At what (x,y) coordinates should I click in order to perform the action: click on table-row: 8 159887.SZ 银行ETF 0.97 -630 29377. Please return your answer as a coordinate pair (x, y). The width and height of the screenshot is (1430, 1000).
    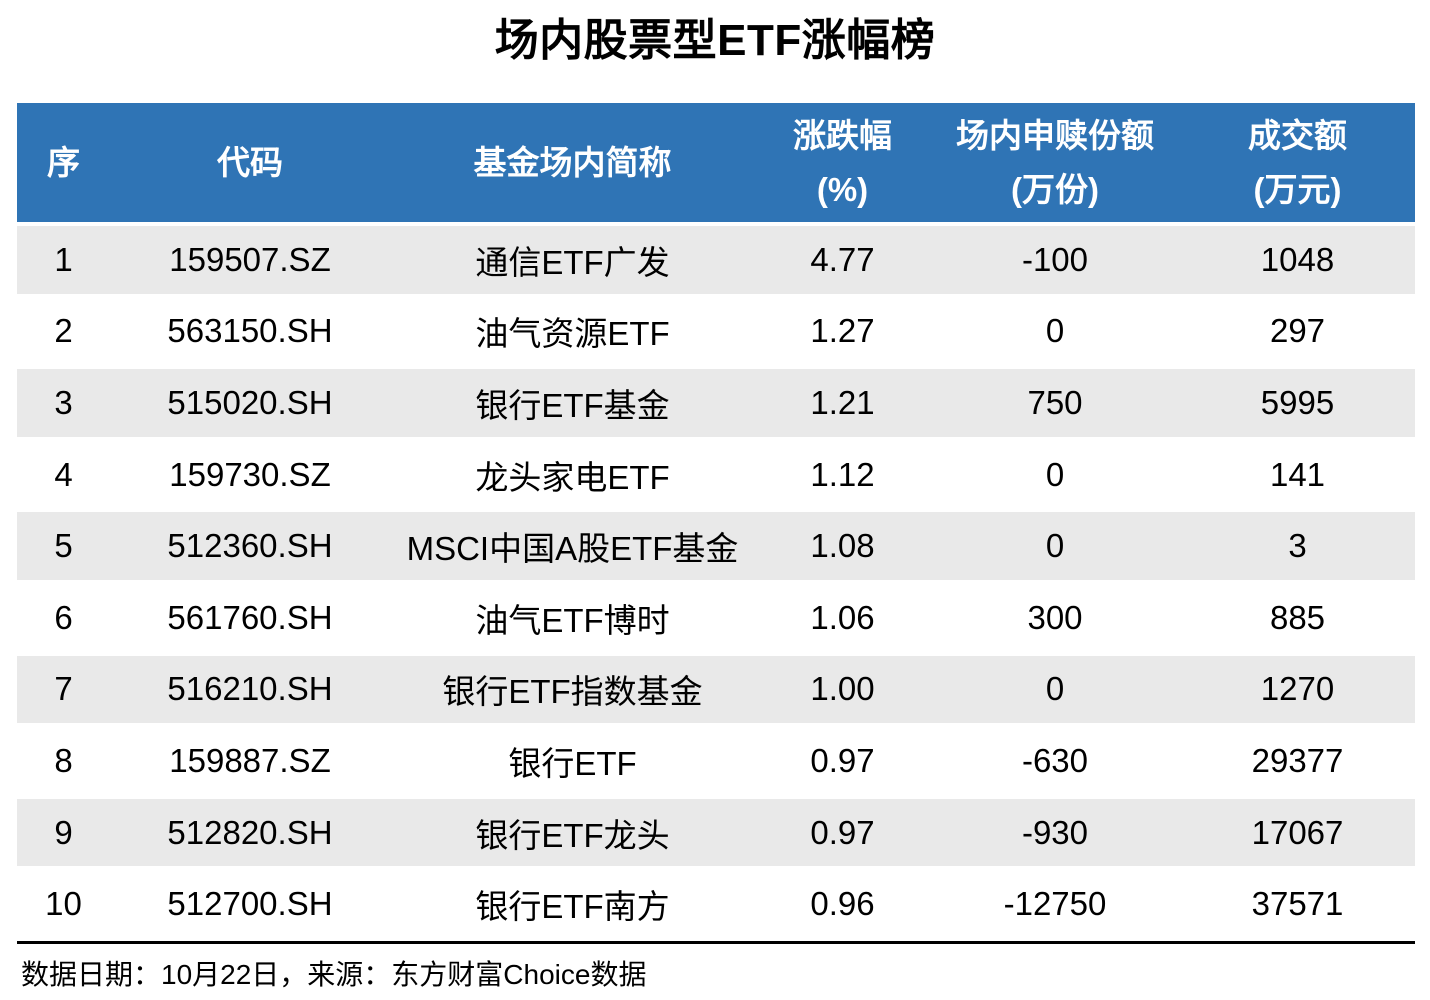
    Looking at the image, I should click on (716, 761).